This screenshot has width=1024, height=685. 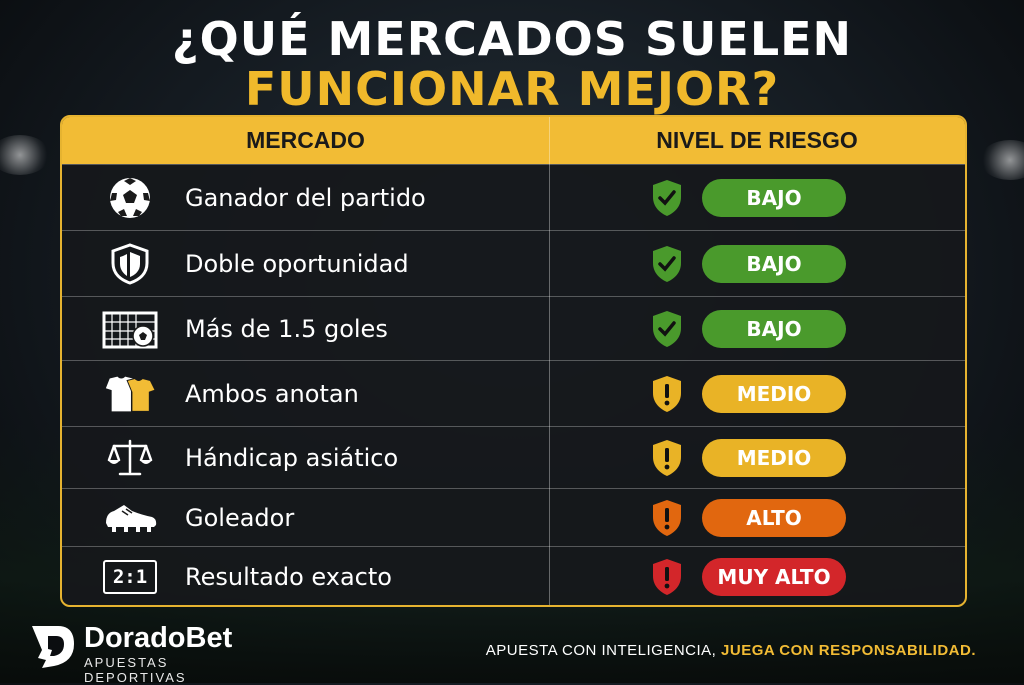 I want to click on slogan-part-2: JUEGA CON RESPONSABILIDAD., so click(x=848, y=650).